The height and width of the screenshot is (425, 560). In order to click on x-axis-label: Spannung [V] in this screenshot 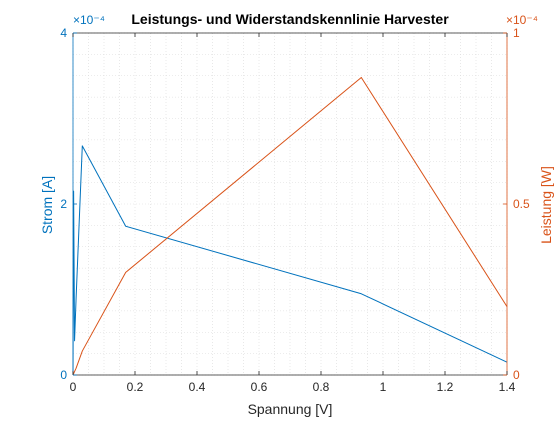, I will do `click(290, 409)`.